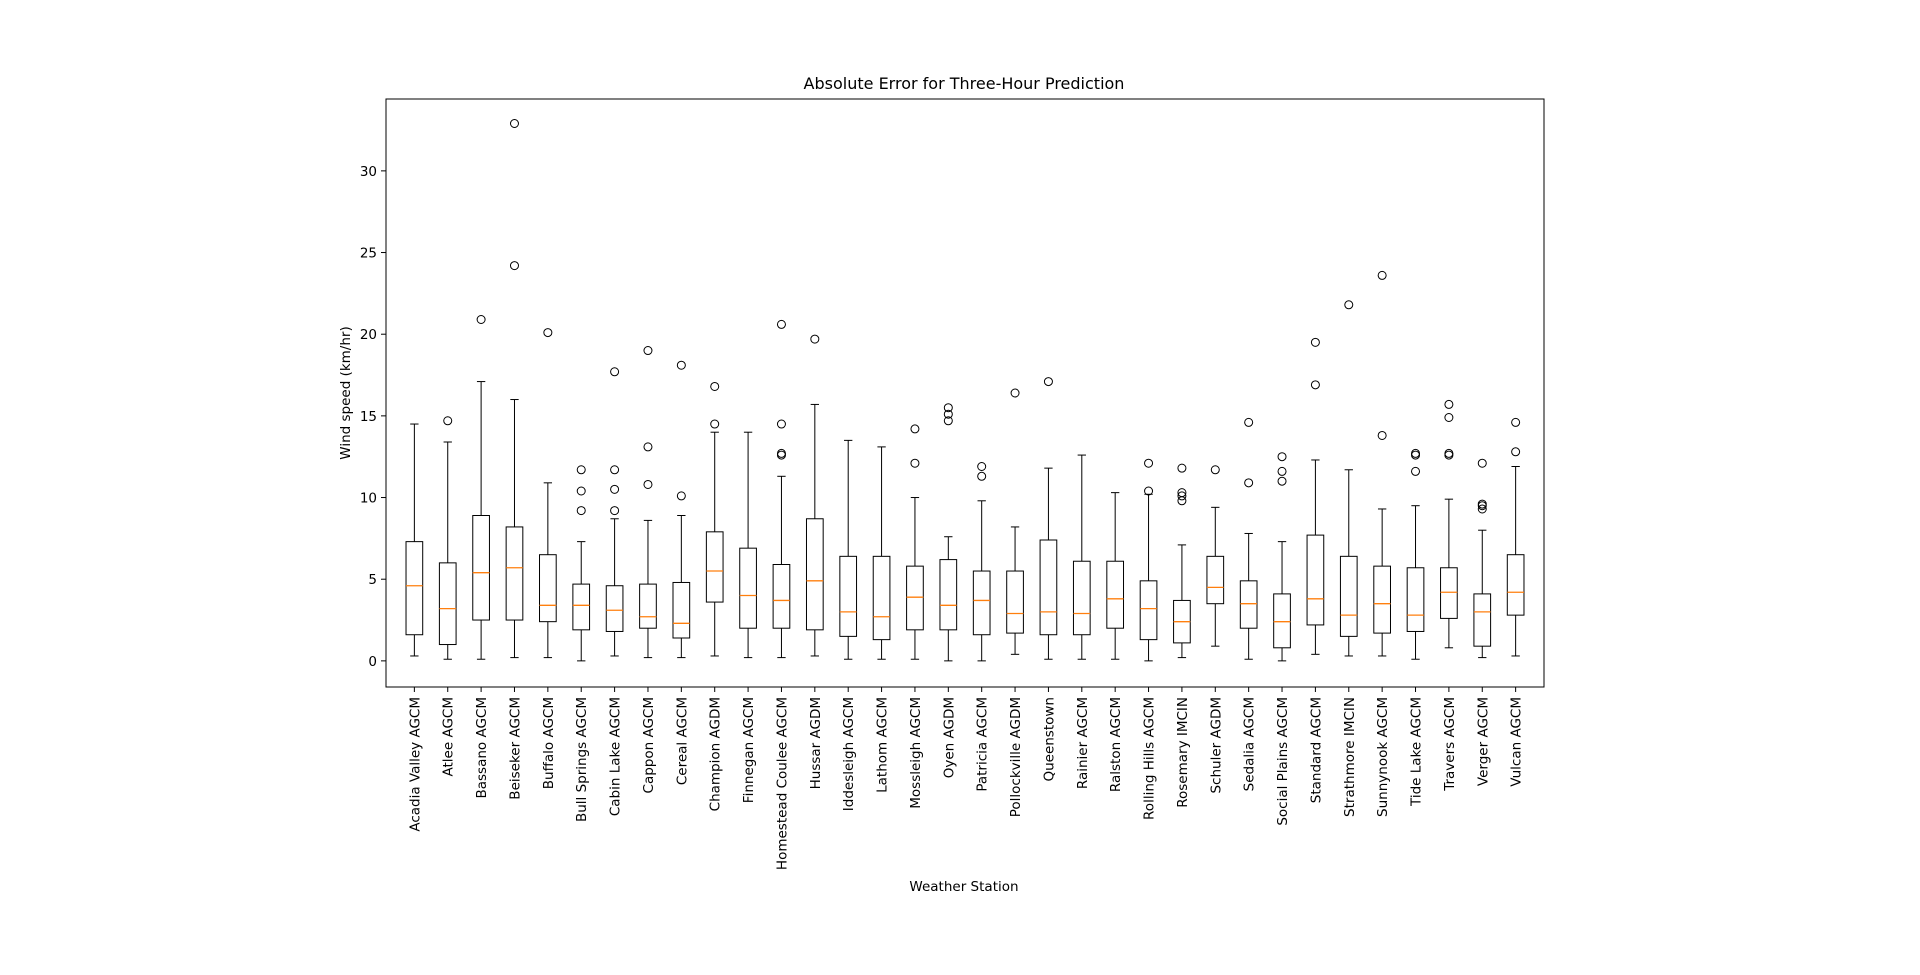  What do you see at coordinates (949, 737) in the screenshot?
I see `x-tick-label: Oyen AGDM` at bounding box center [949, 737].